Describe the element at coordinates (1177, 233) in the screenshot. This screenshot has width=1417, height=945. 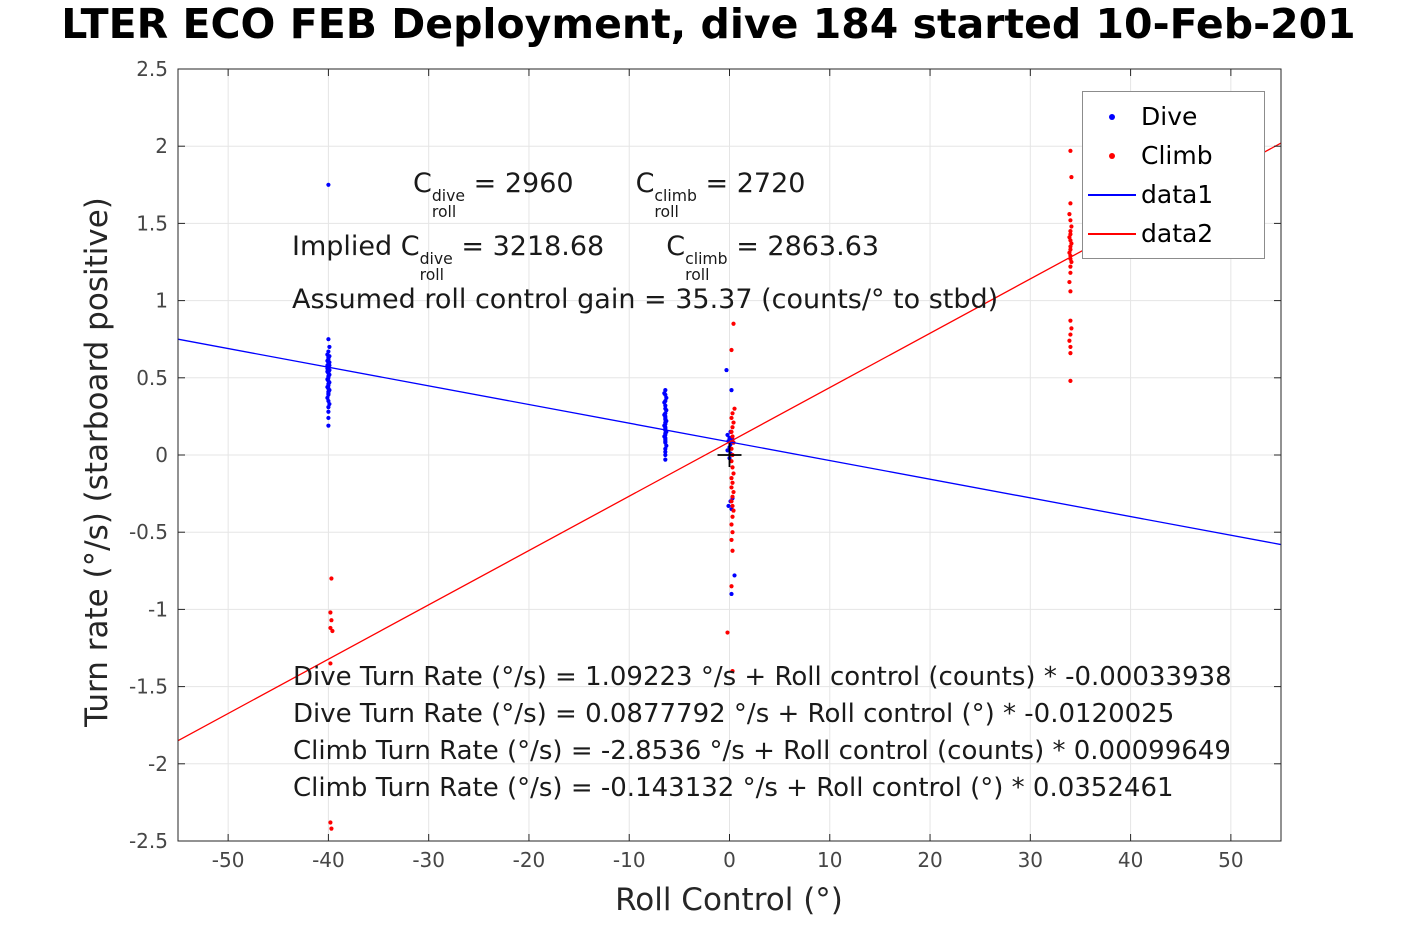
I see `legend-label-data2: data2` at that location.